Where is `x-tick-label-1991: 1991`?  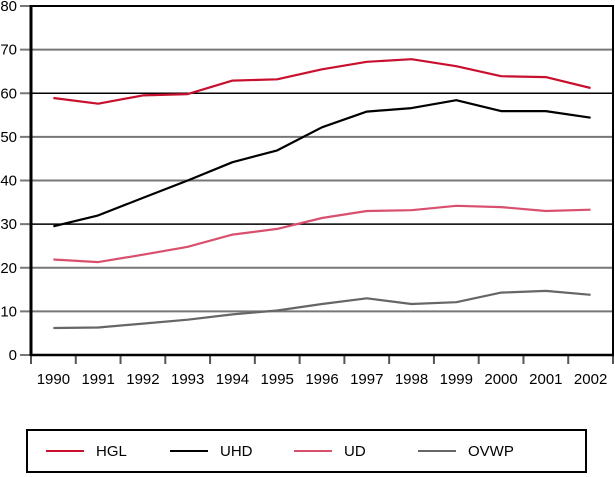
x-tick-label-1991: 1991 is located at coordinates (97, 379).